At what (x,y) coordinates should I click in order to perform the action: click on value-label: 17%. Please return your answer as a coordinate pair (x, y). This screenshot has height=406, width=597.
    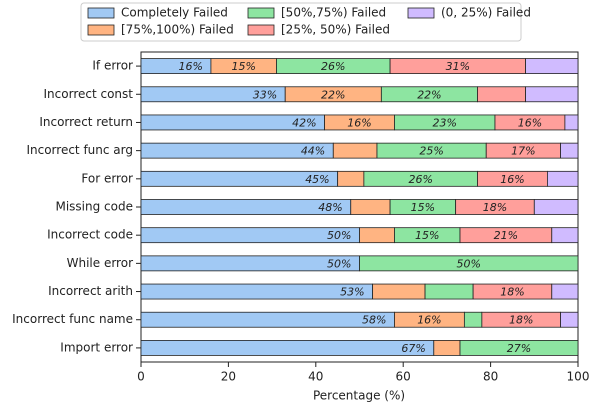
    Looking at the image, I should click on (523, 151).